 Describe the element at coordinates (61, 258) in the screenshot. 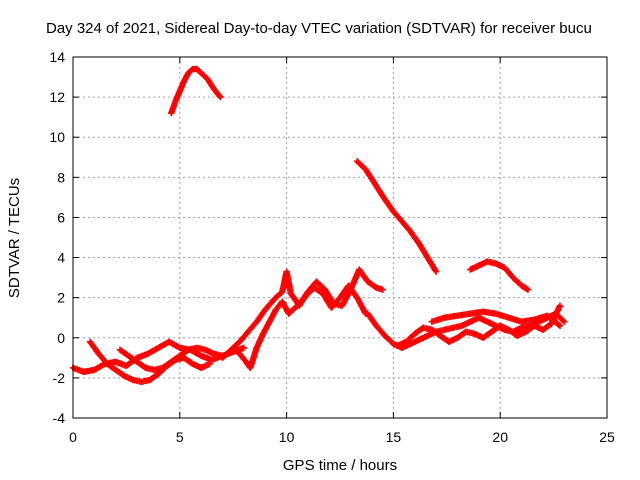

I see `y-tick-label: 4` at that location.